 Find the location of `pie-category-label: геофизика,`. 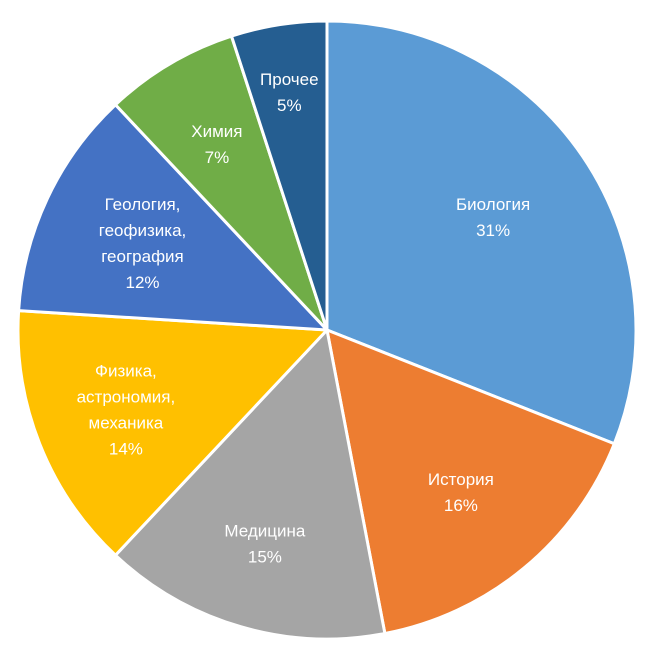

pie-category-label: геофизика, is located at coordinates (143, 230).